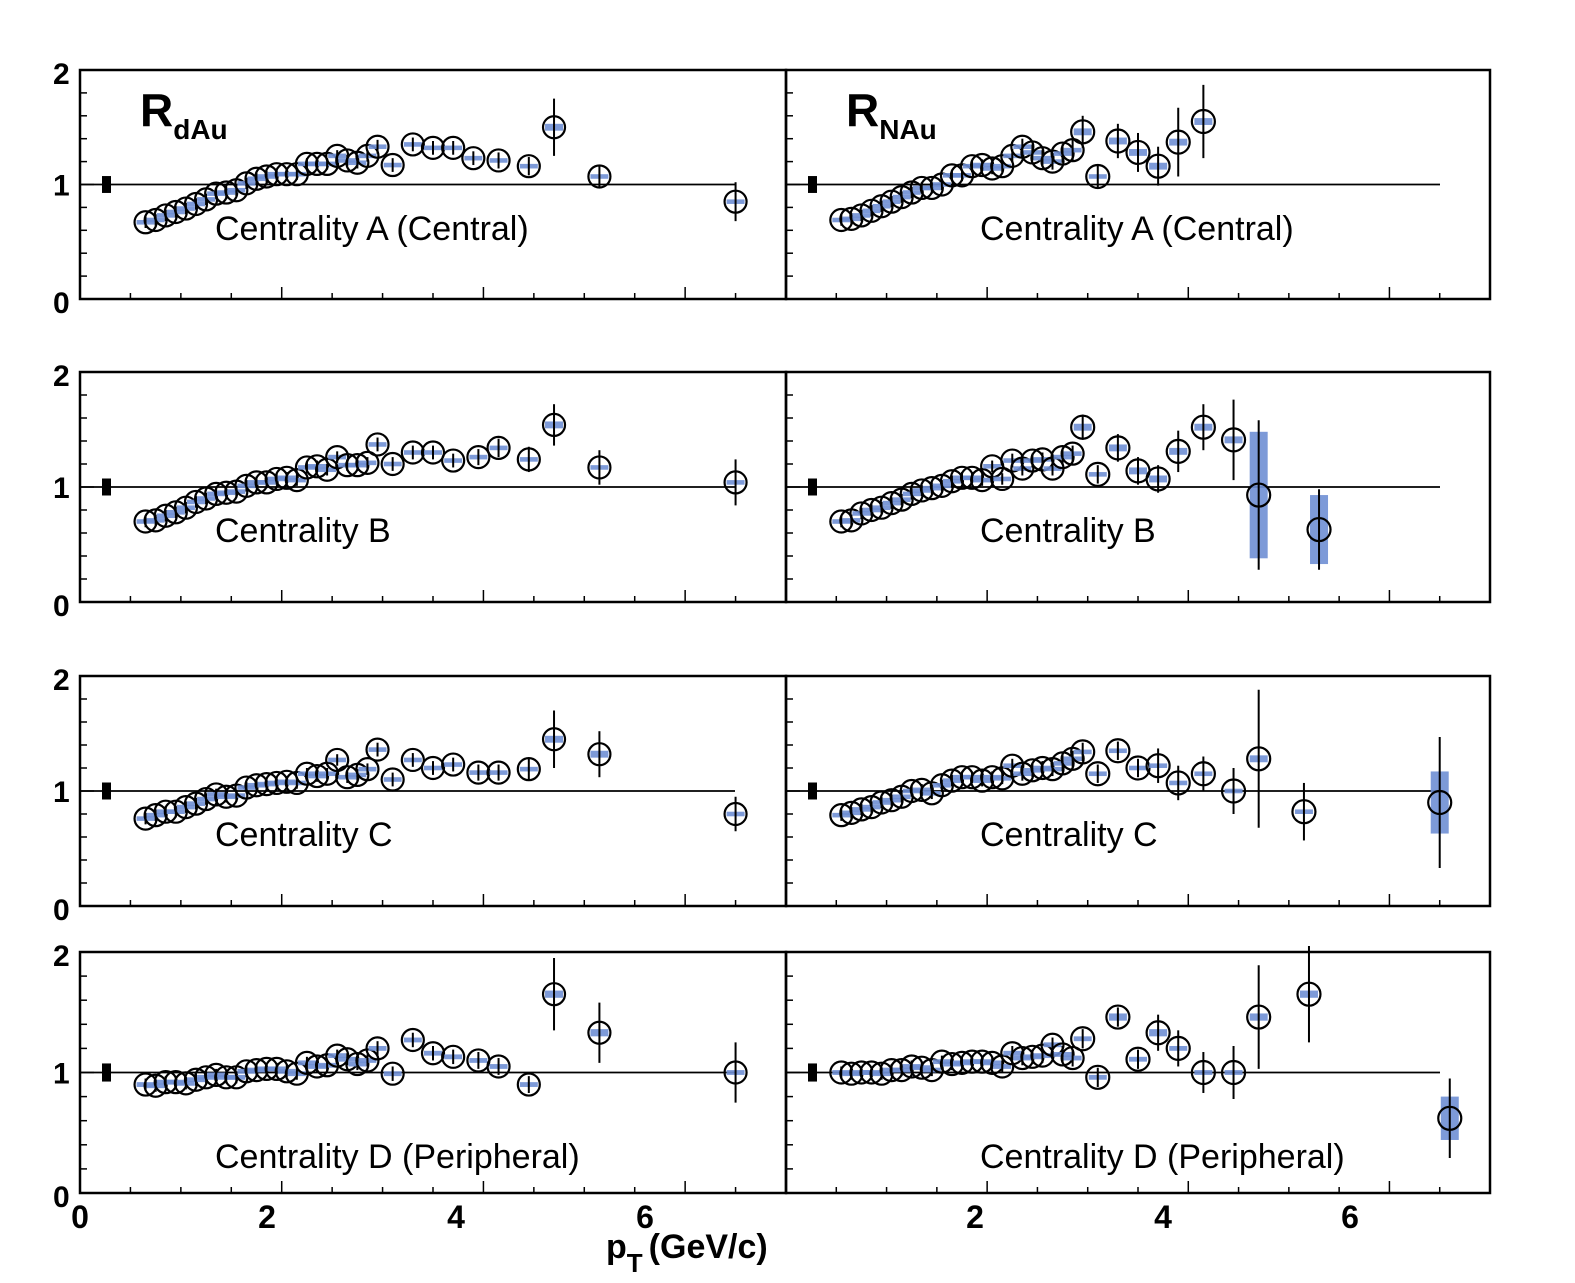 The width and height of the screenshot is (1575, 1283). Describe the element at coordinates (635, 1263) in the screenshot. I see `x-axis-label-subscript: T` at that location.